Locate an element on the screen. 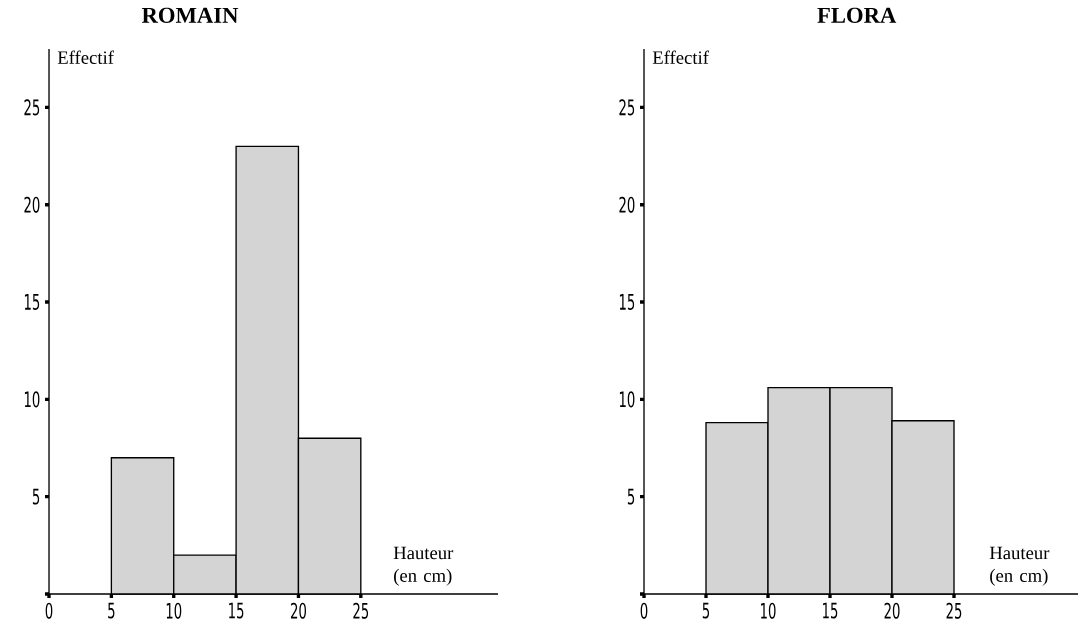  chart-title: FLORA is located at coordinates (857, 15).